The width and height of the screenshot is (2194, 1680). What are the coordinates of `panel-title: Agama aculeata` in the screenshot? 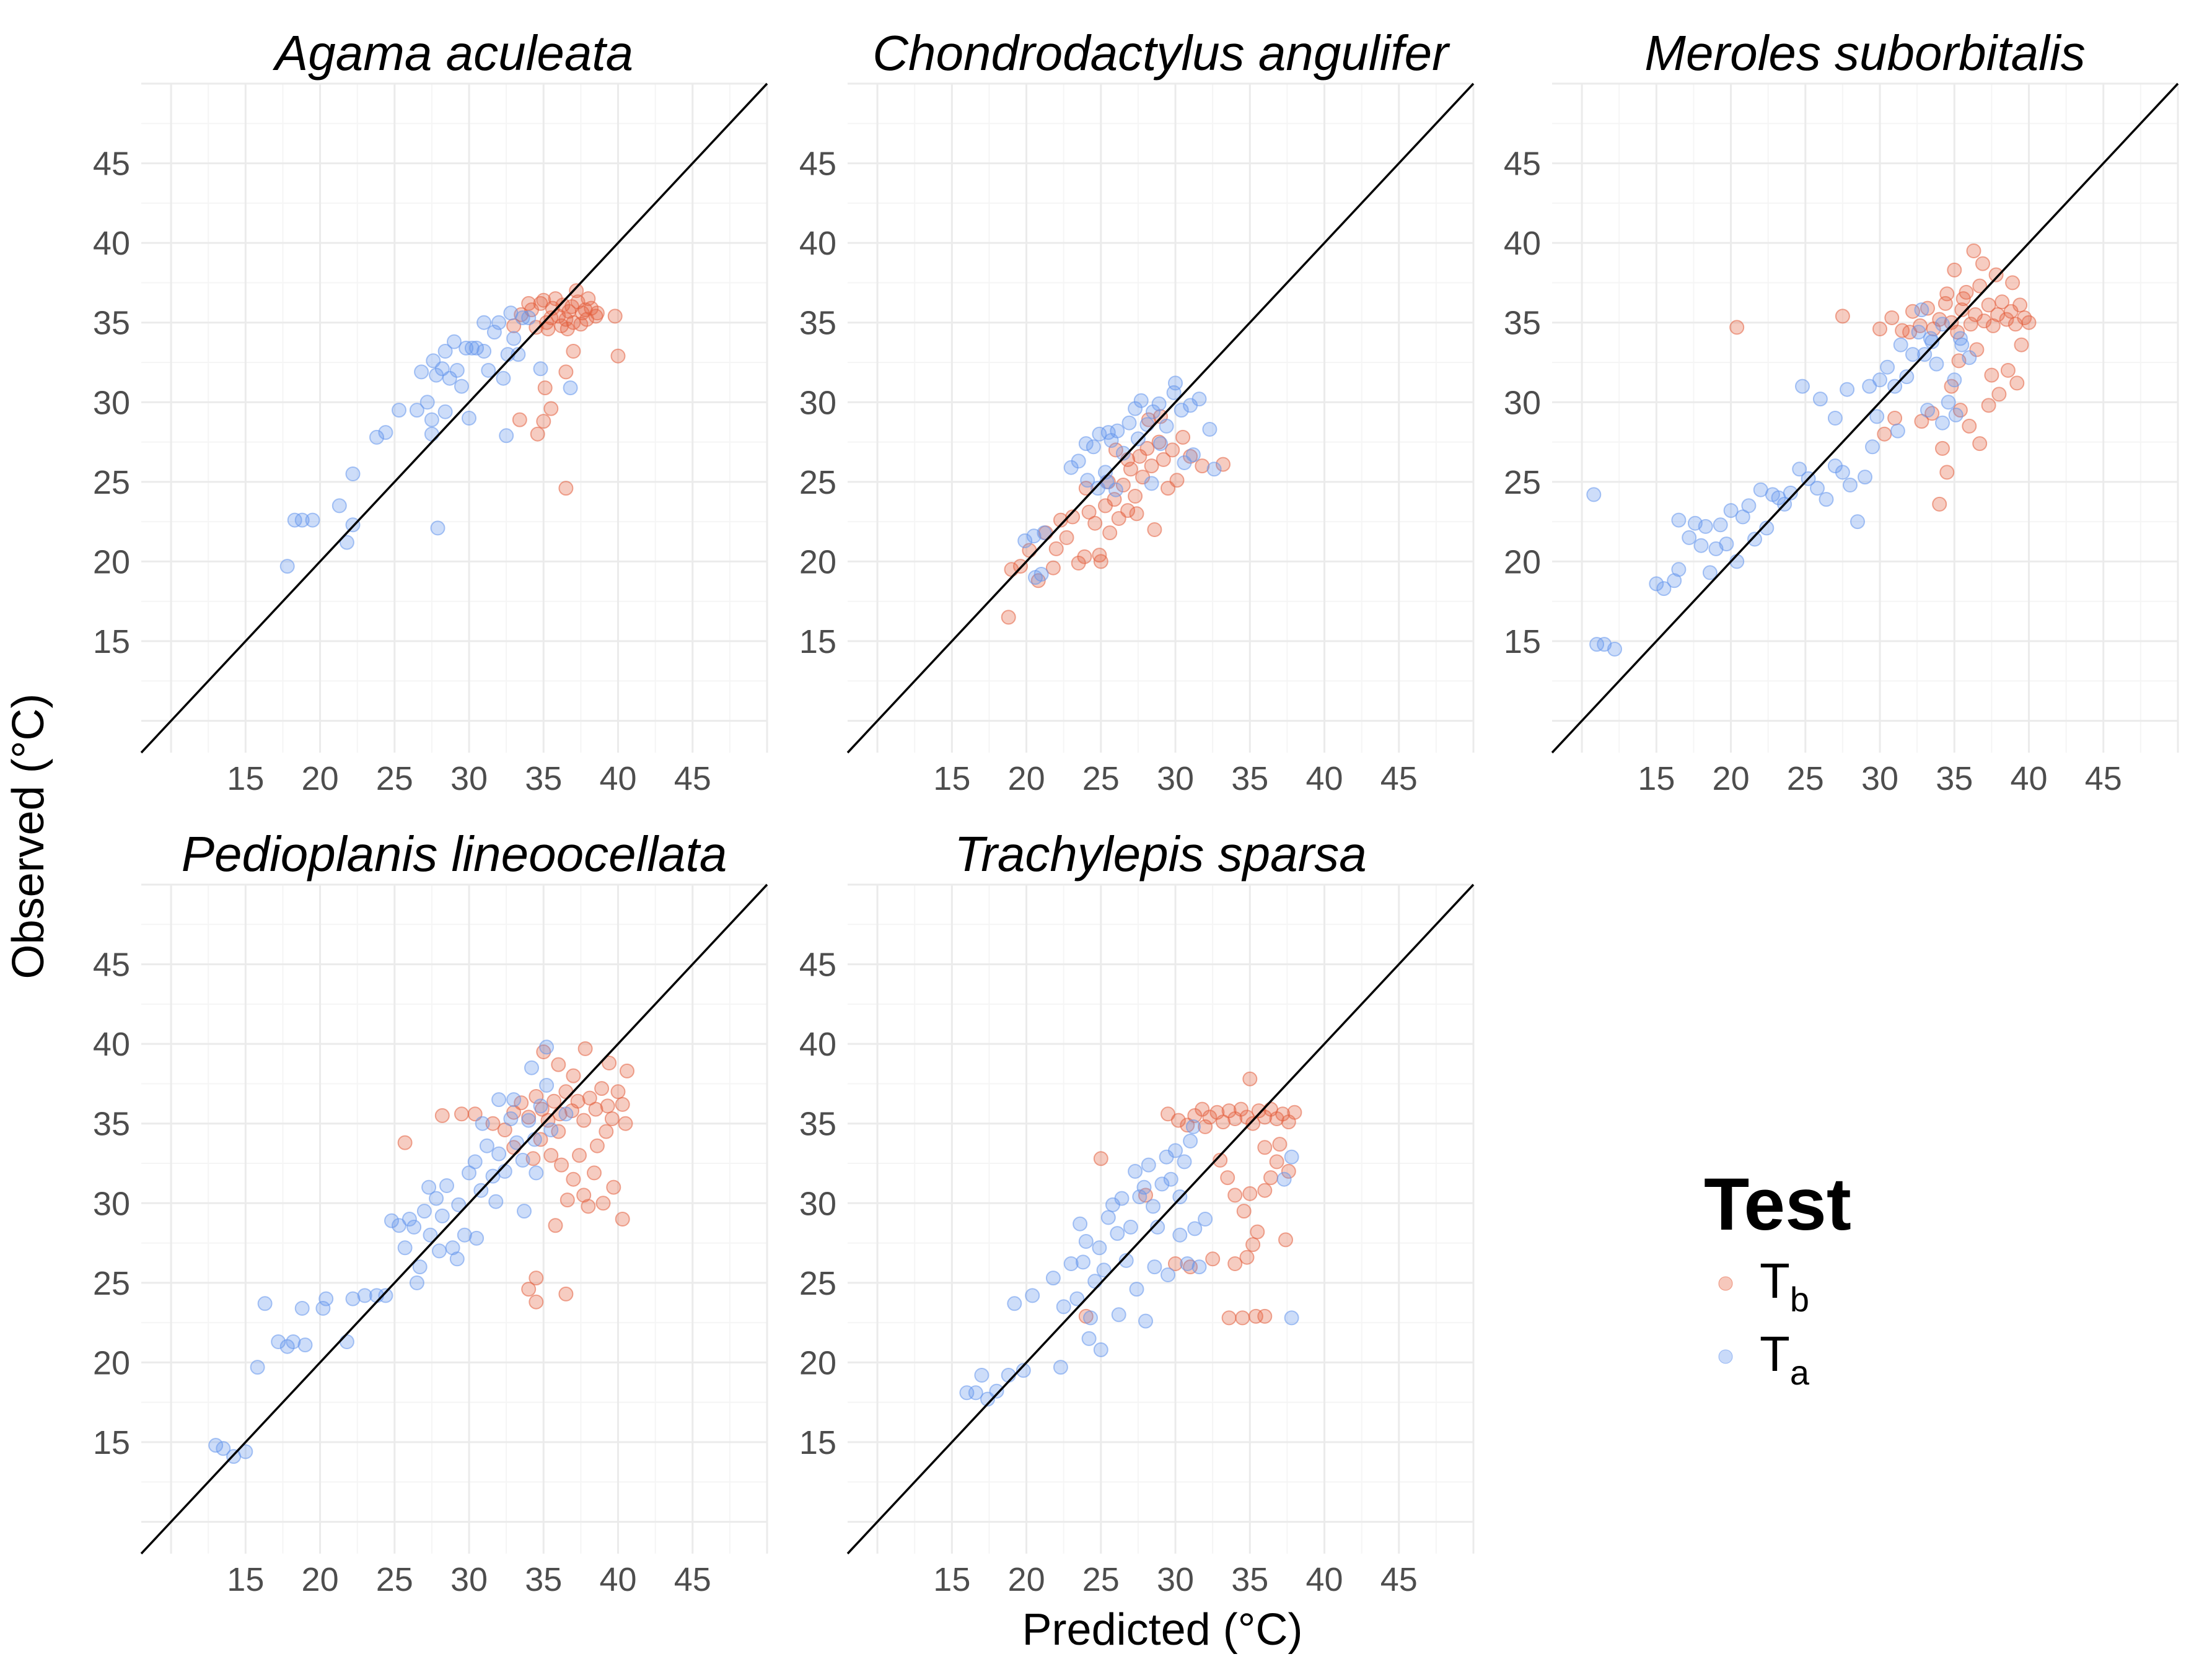 It's located at (453, 53).